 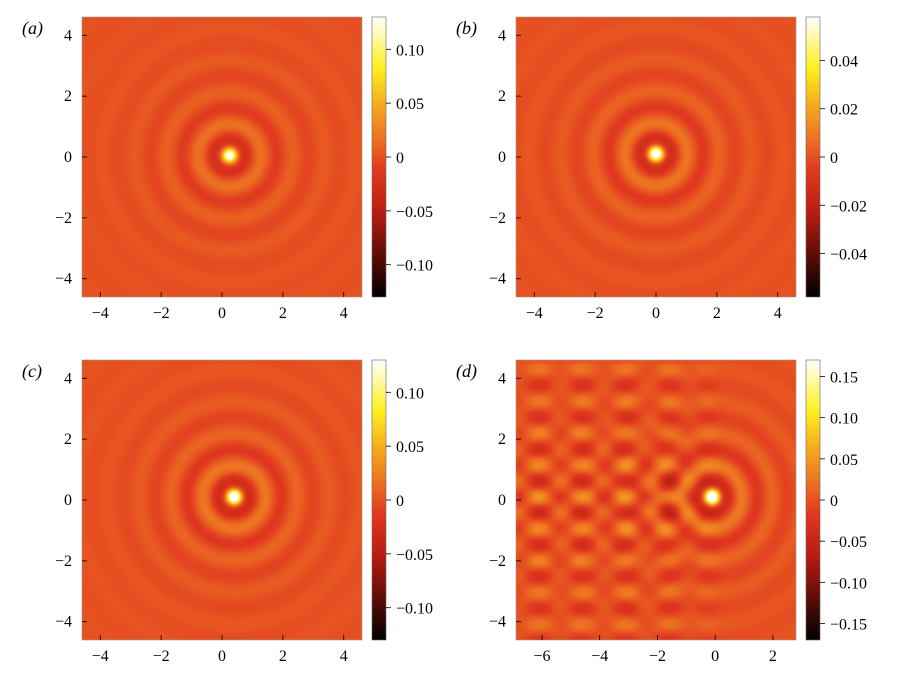 I want to click on x-tick-label-a-4: 4, so click(x=344, y=313).